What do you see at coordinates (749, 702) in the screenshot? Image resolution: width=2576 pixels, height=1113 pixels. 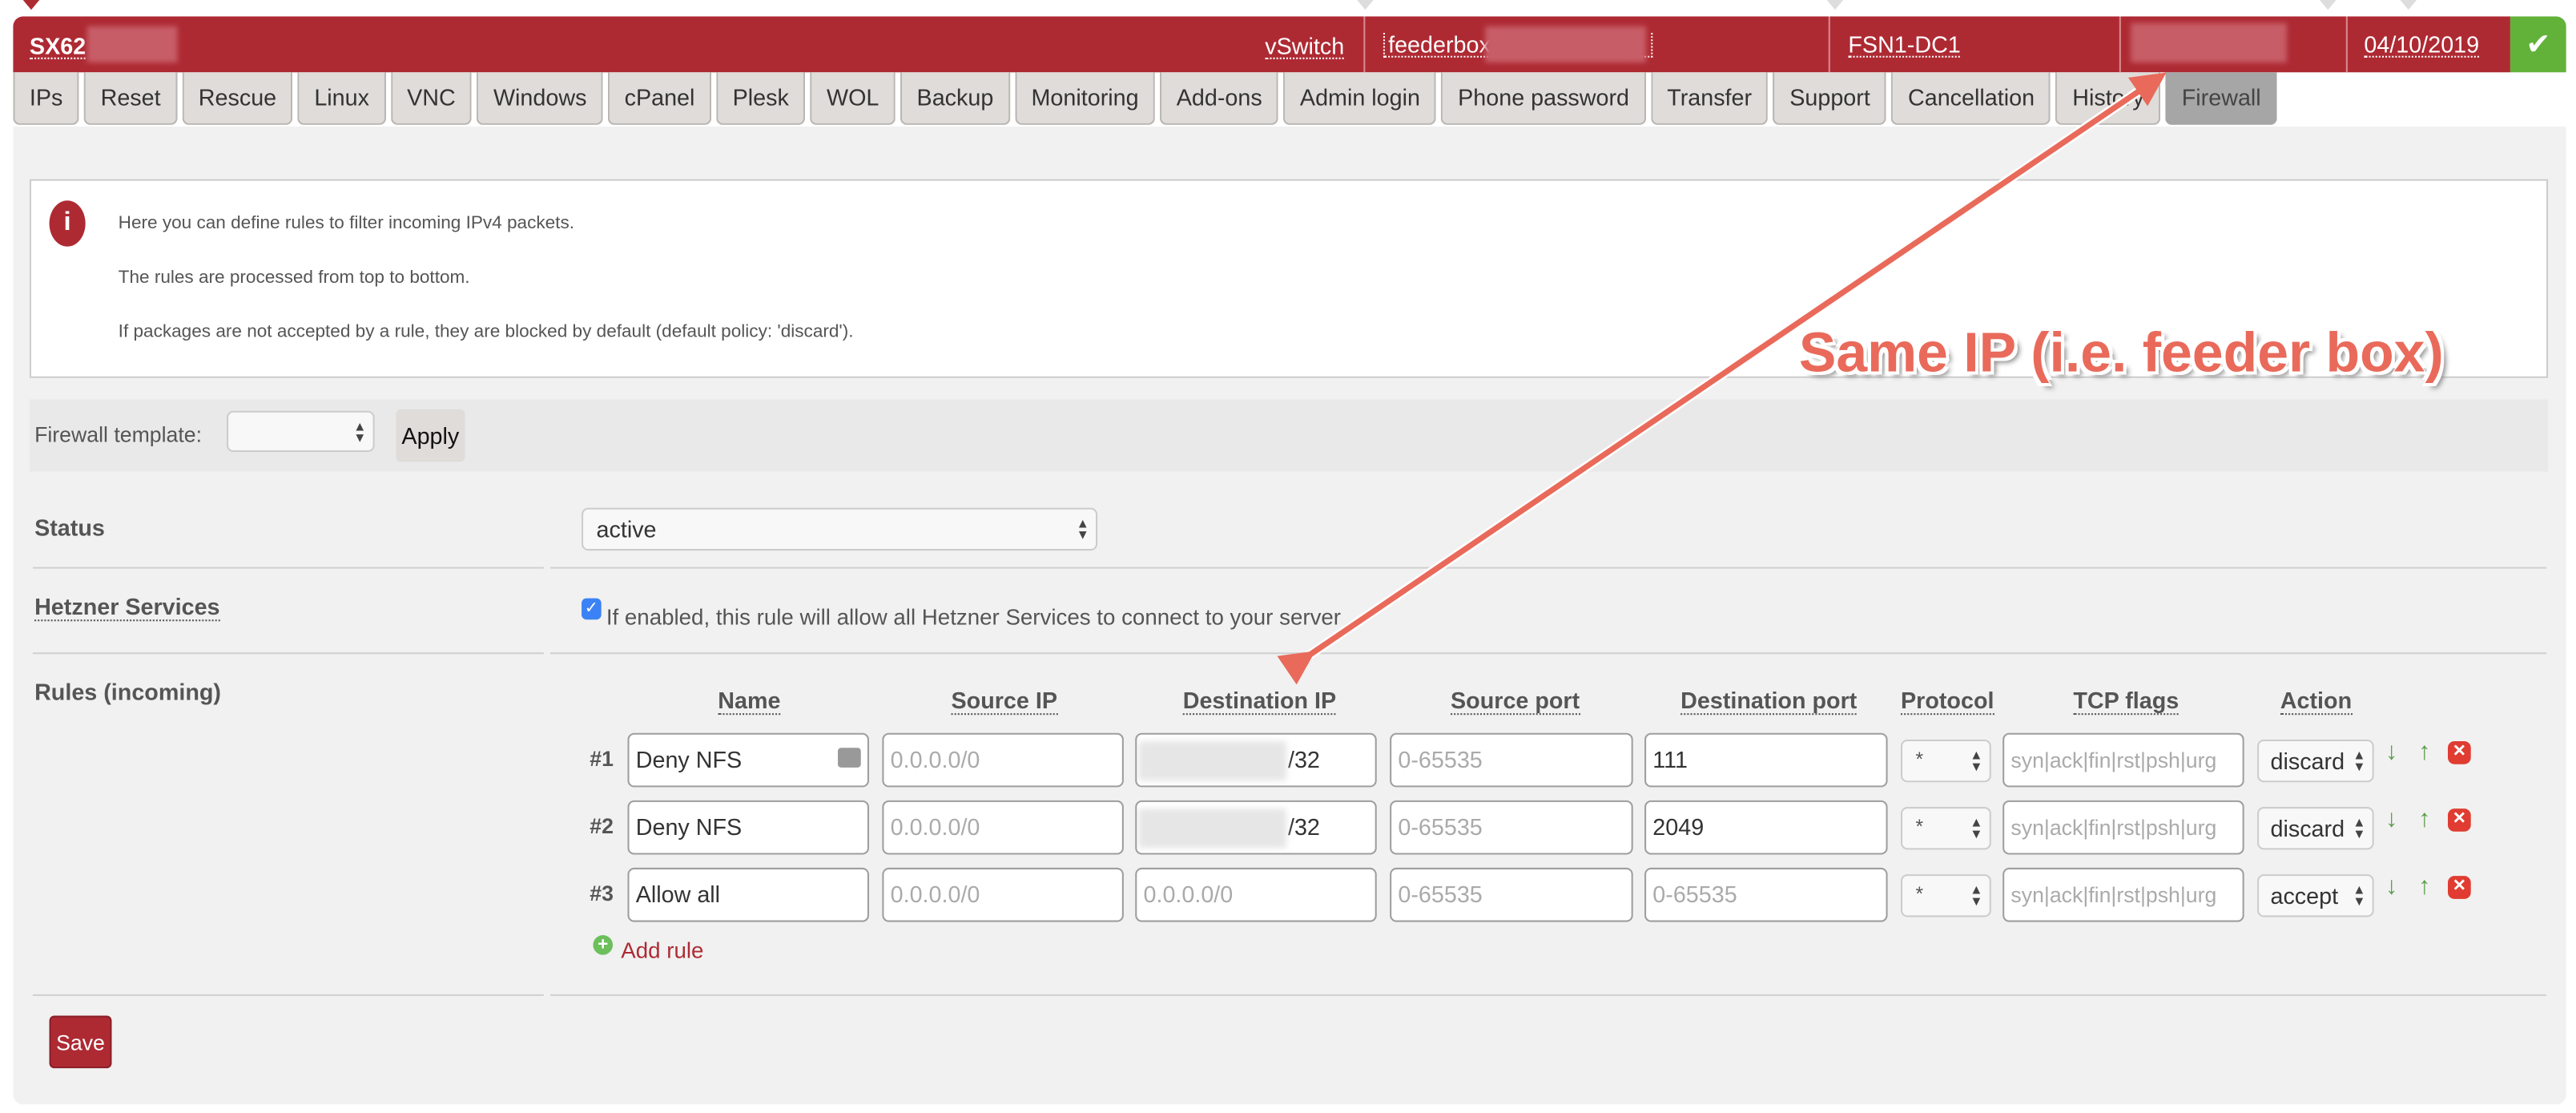 I see `col-name: Name` at bounding box center [749, 702].